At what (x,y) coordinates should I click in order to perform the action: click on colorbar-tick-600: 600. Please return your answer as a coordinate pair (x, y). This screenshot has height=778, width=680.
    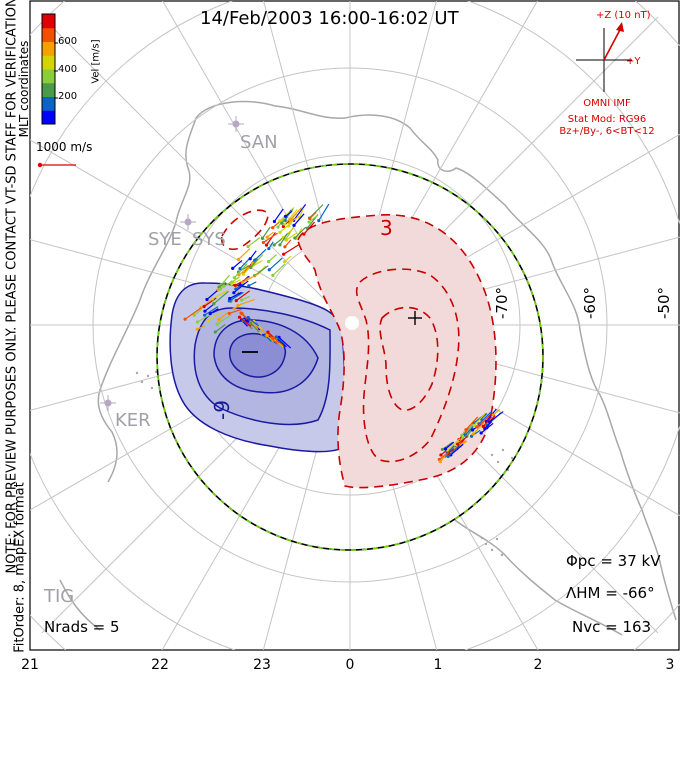
    Looking at the image, I should click on (68, 41).